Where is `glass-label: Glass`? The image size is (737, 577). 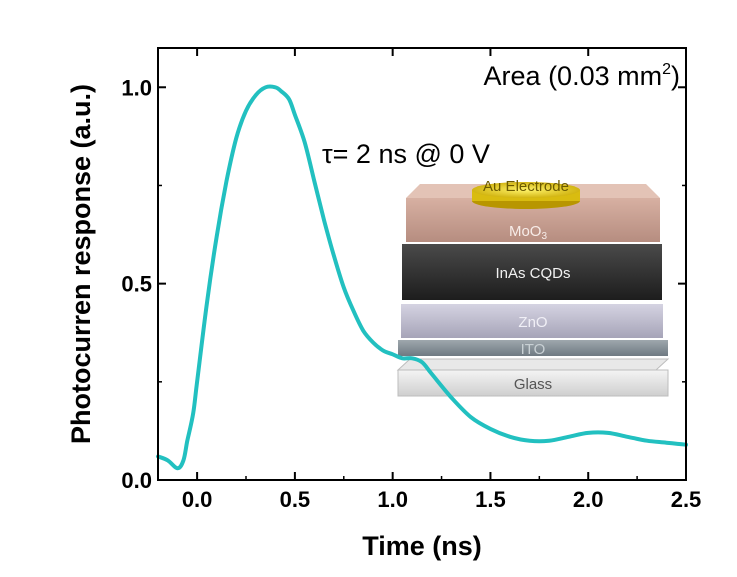
glass-label: Glass is located at coordinates (533, 384).